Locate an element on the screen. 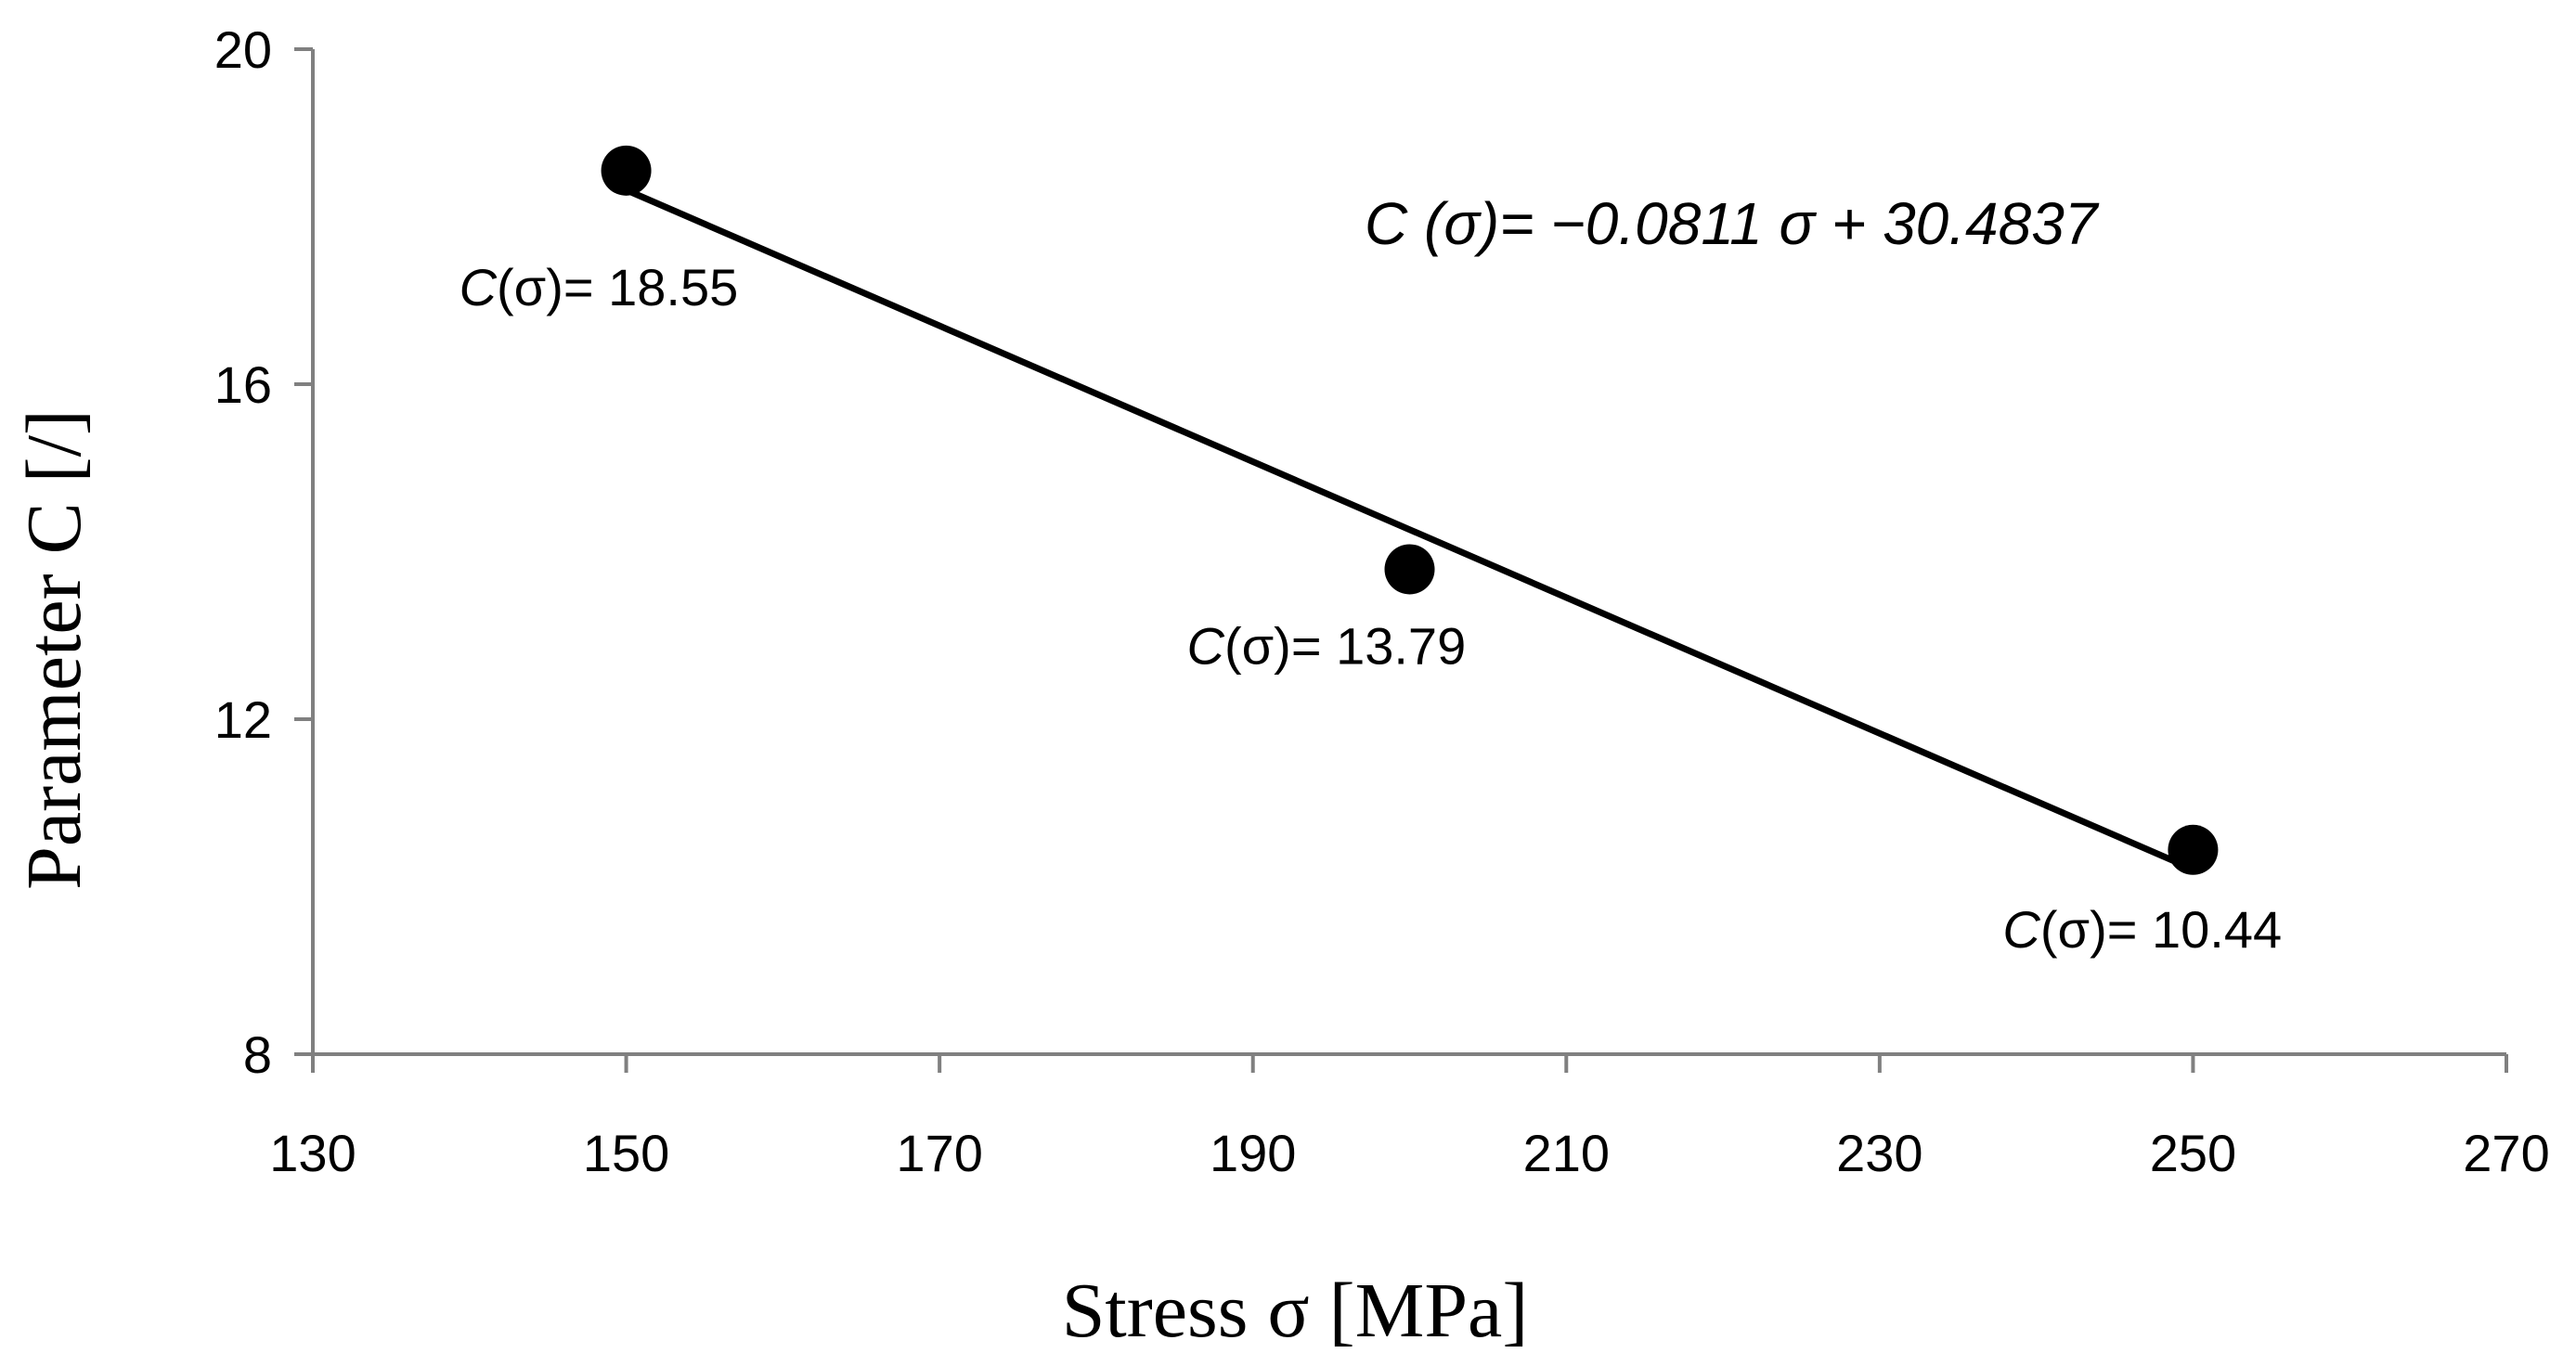 This screenshot has width=2576, height=1366. x-tick-label: 230 is located at coordinates (1879, 1153).